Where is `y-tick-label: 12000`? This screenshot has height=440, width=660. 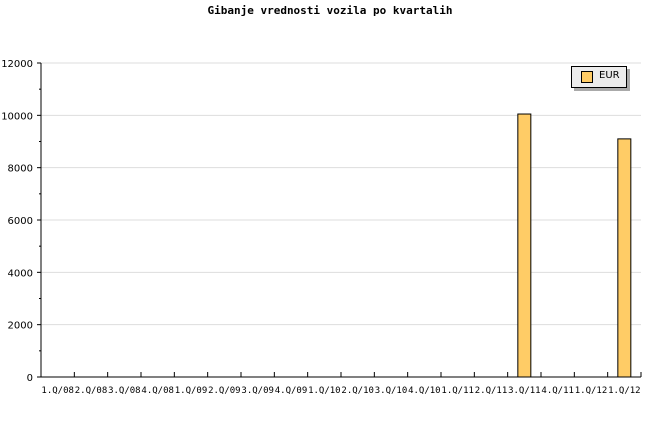 y-tick-label: 12000 is located at coordinates (17, 64).